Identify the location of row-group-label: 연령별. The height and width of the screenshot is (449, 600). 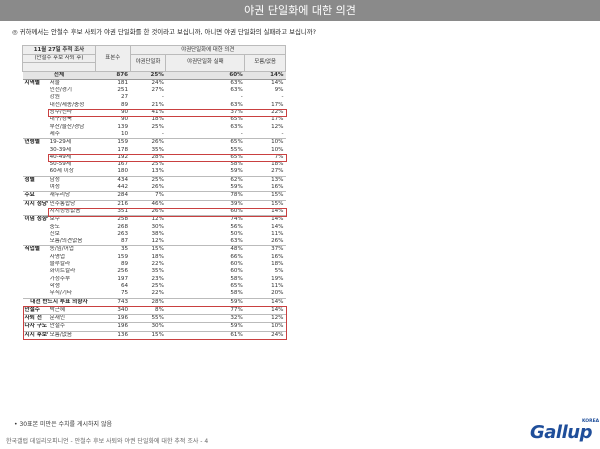
(35, 142).